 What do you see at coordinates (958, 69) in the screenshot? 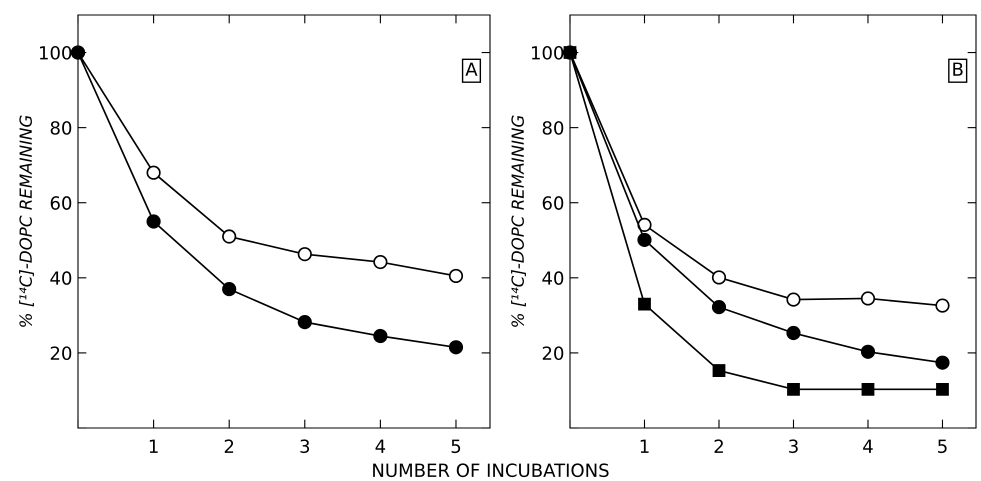
I see `annotation: B` at bounding box center [958, 69].